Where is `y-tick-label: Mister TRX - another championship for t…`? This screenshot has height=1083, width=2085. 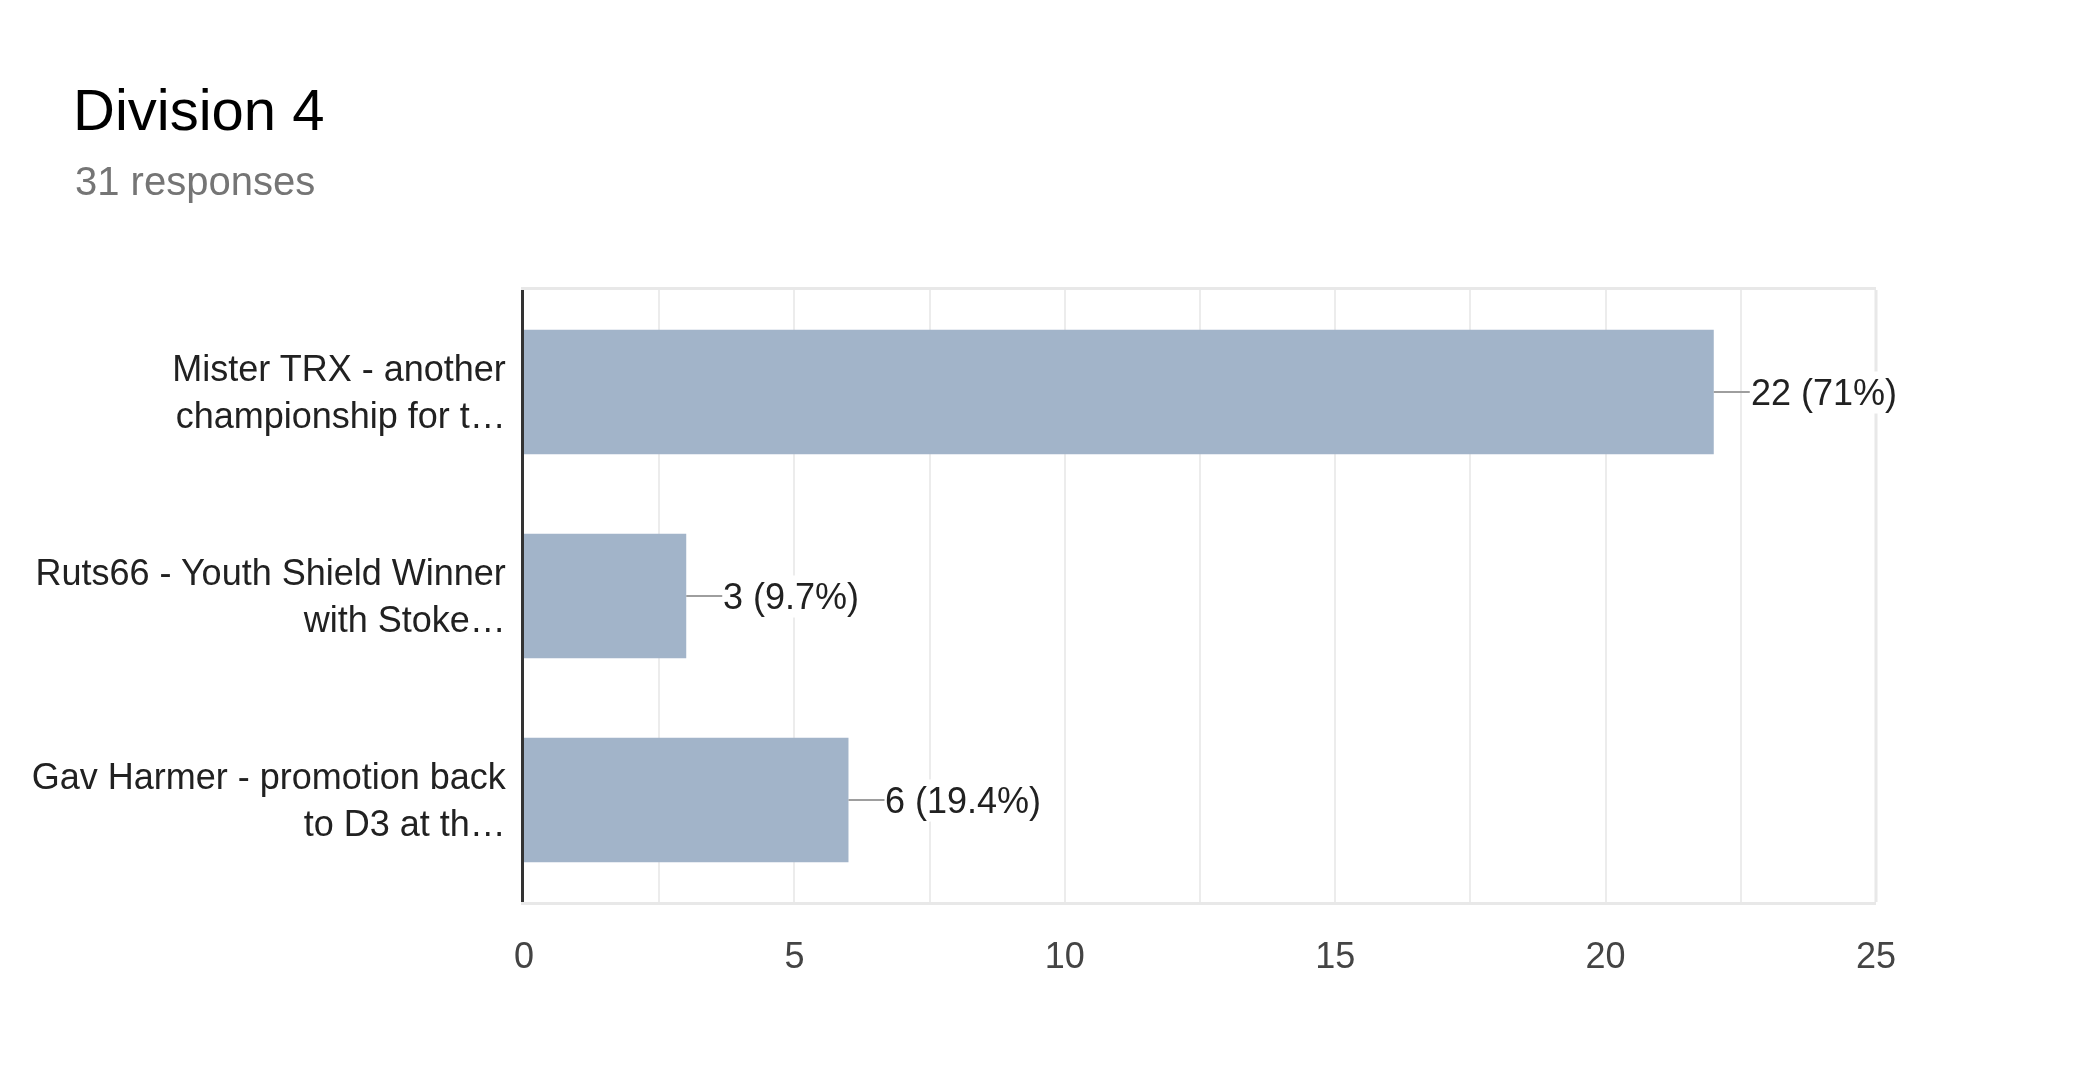
y-tick-label: Mister TRX - another championship for t… is located at coordinates (339, 392).